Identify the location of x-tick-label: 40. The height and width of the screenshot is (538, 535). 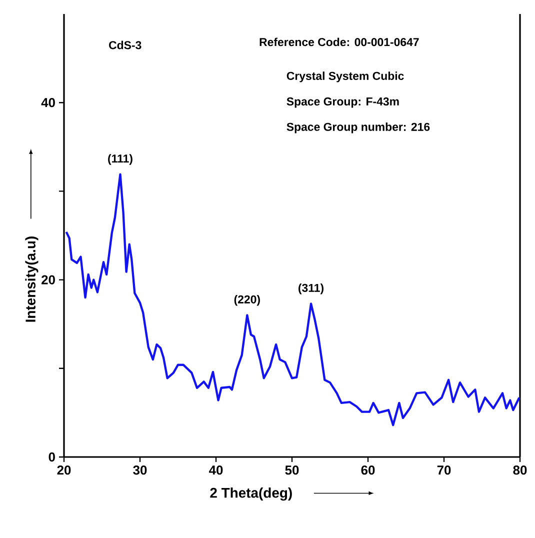
(216, 470).